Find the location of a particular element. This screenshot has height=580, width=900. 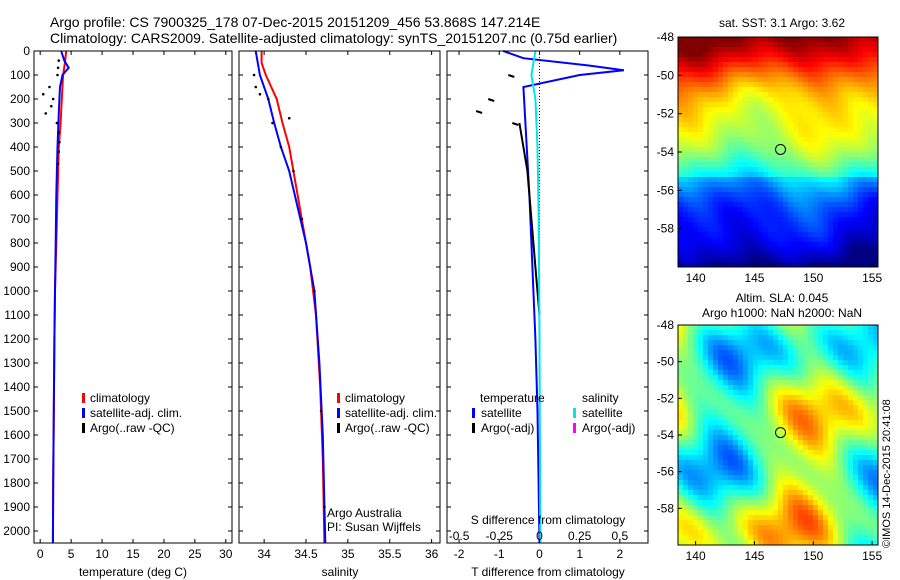

x-tick-label: 0 is located at coordinates (539, 554).